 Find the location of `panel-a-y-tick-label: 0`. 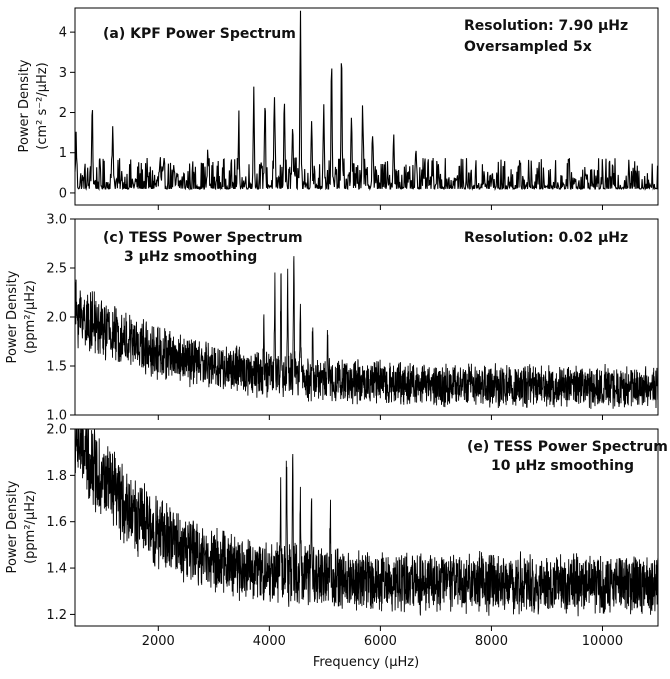

panel-a-y-tick-label: 0 is located at coordinates (63, 193).